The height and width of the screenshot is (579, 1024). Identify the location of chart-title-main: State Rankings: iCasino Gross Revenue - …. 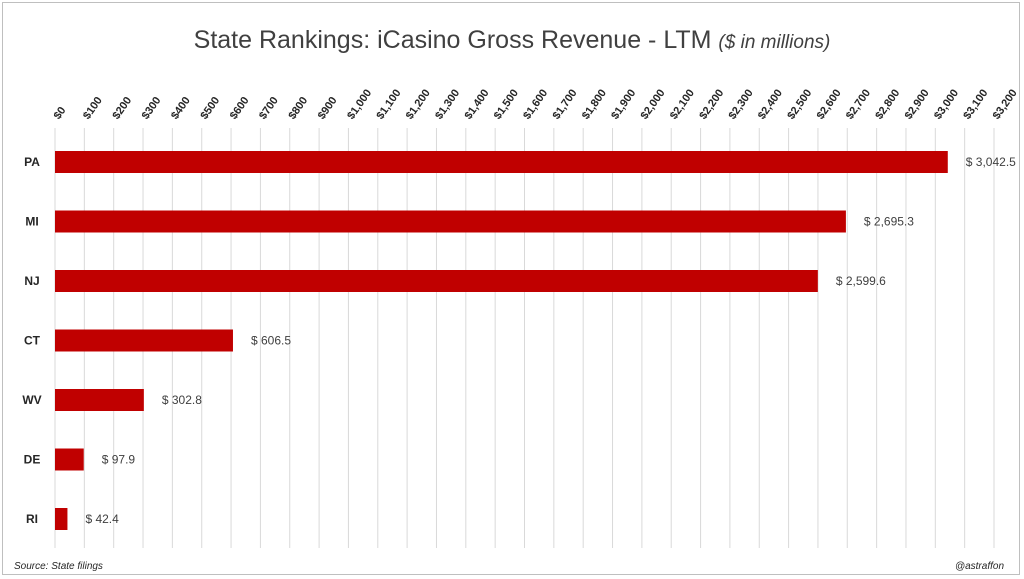
(452, 40).